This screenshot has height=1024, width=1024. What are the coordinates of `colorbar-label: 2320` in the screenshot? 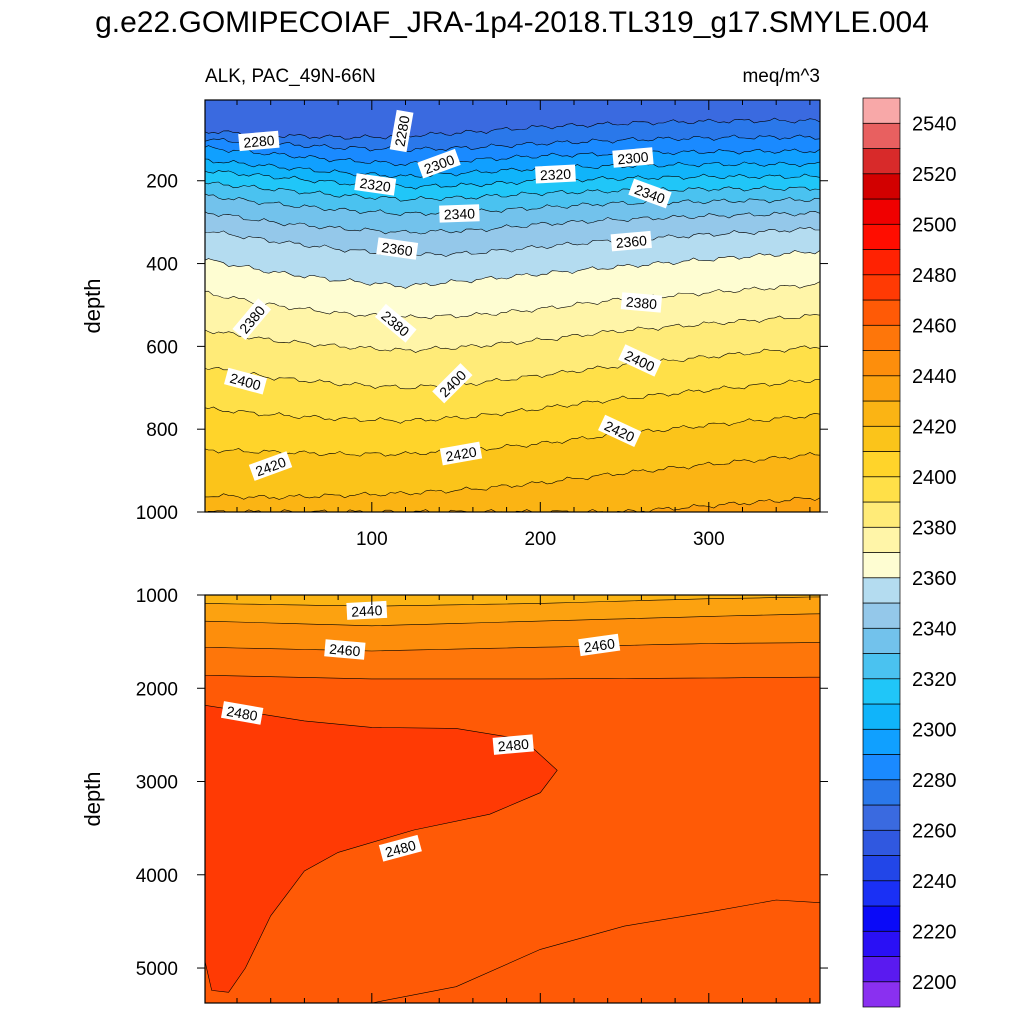 It's located at (934, 680).